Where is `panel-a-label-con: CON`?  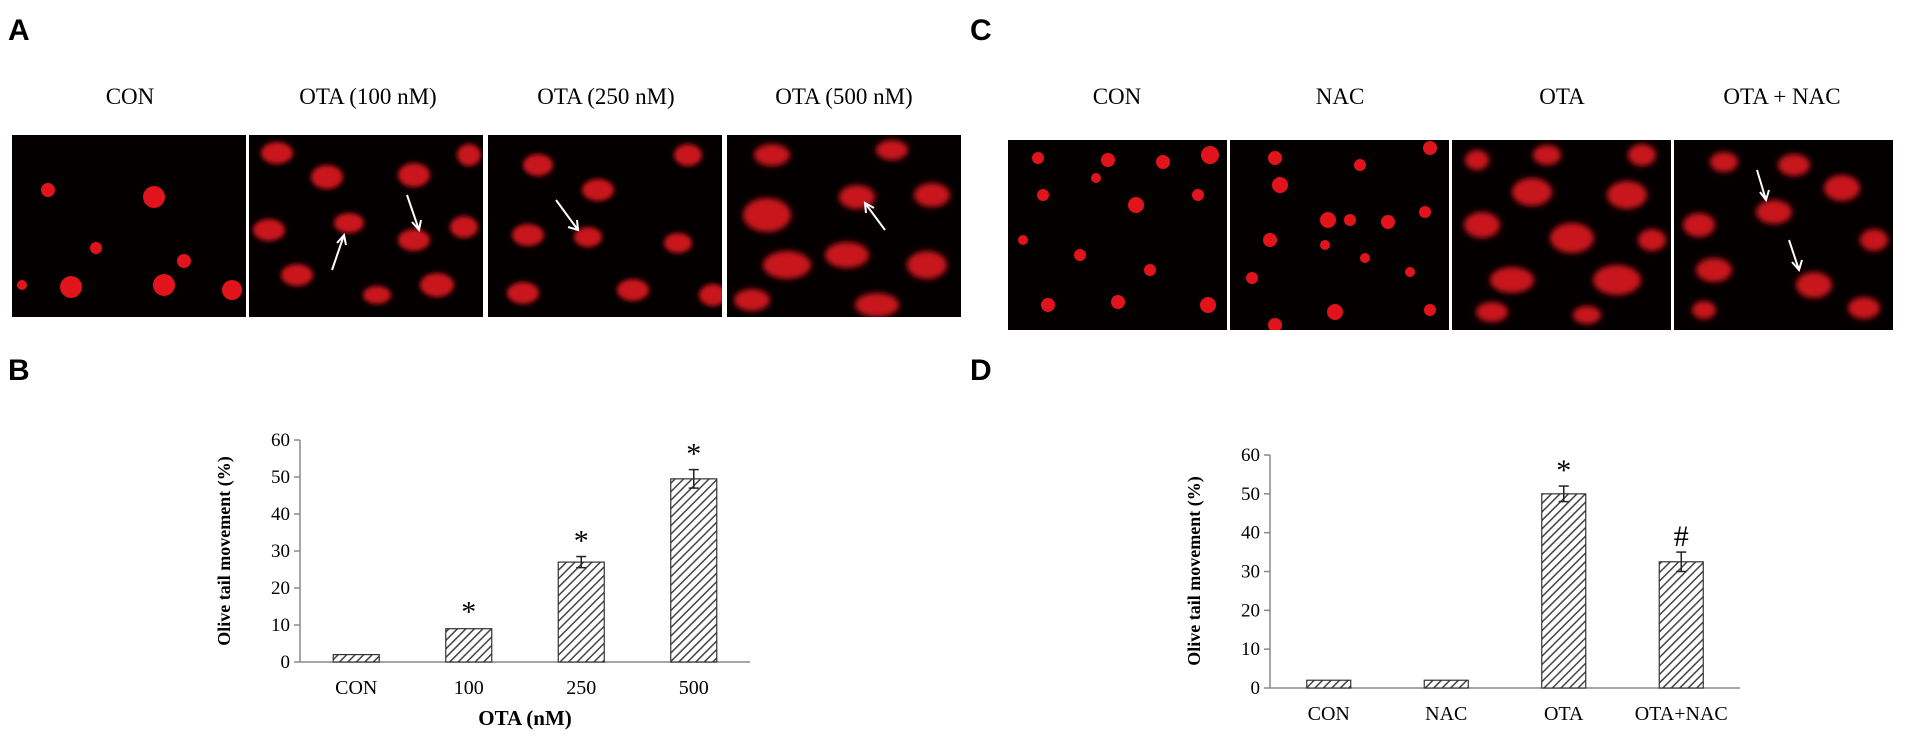
panel-a-label-con: CON is located at coordinates (130, 96).